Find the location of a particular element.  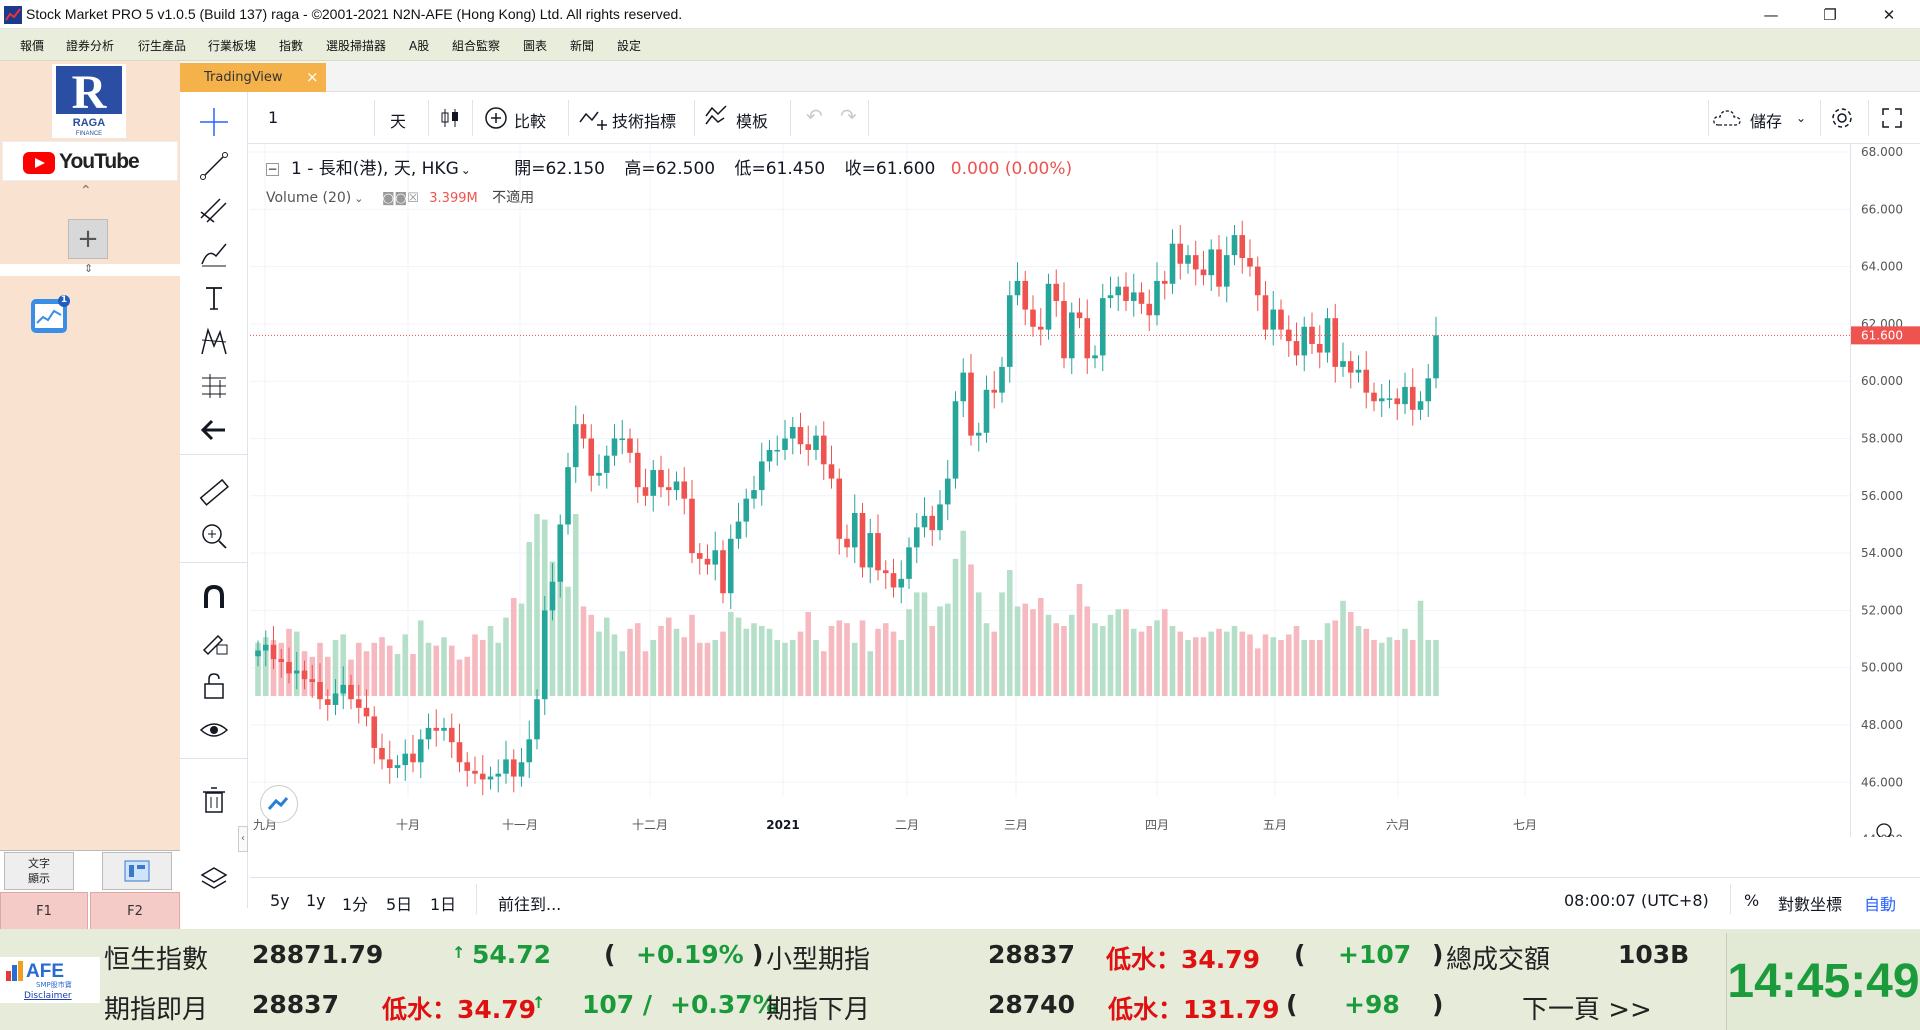

range-5d: 5日 is located at coordinates (399, 904).